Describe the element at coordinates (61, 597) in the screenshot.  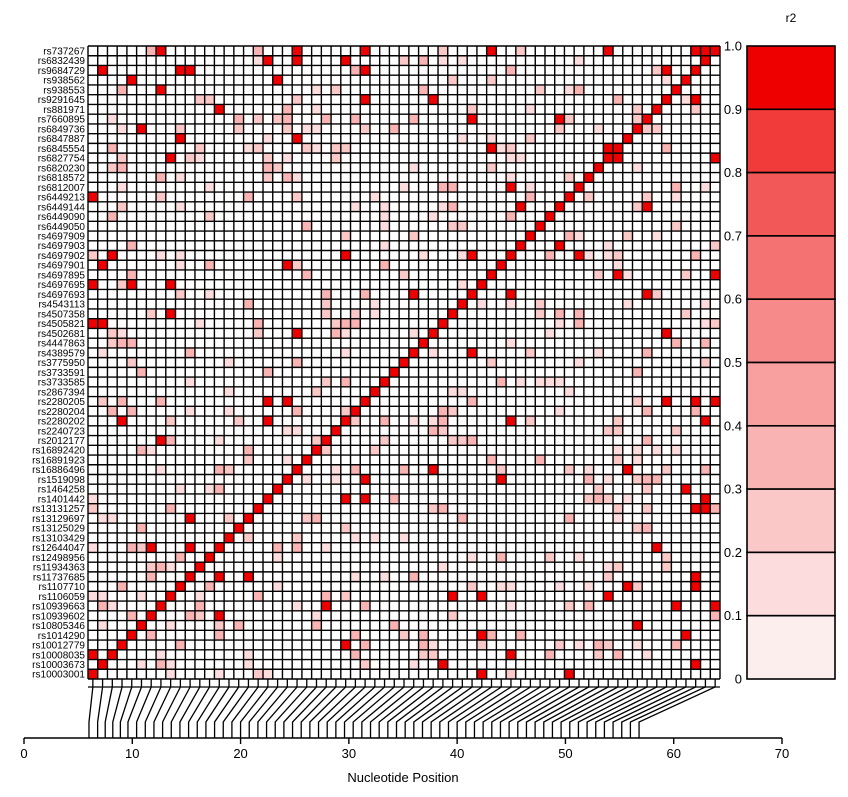
I see `snp-label: rs1106059` at that location.